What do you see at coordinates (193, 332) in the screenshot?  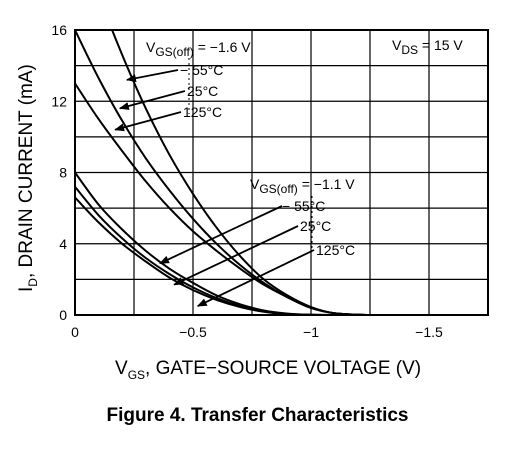 I see `x-tick-label: −0.5` at bounding box center [193, 332].